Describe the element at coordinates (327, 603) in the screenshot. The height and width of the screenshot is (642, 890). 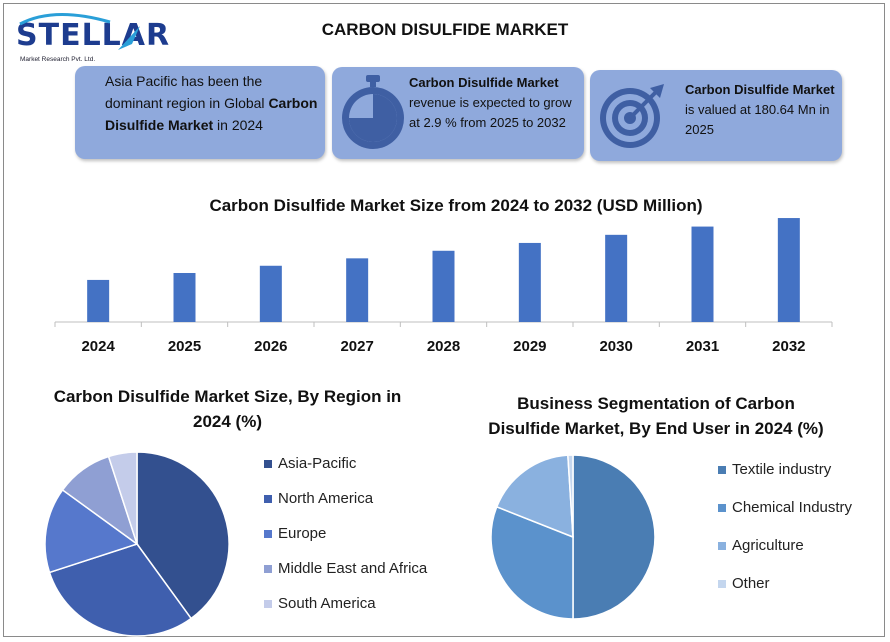
I see `legend-label: South America` at that location.